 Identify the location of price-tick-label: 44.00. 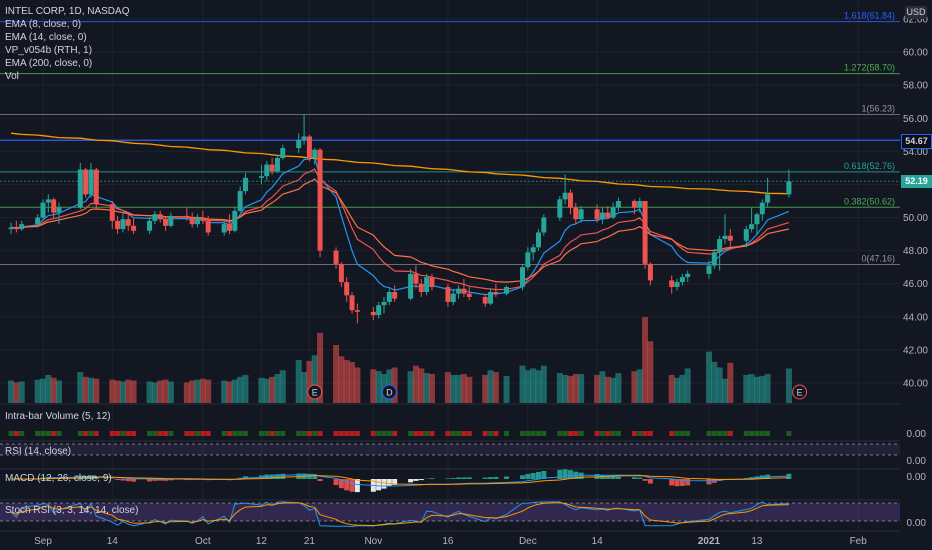
(915, 317).